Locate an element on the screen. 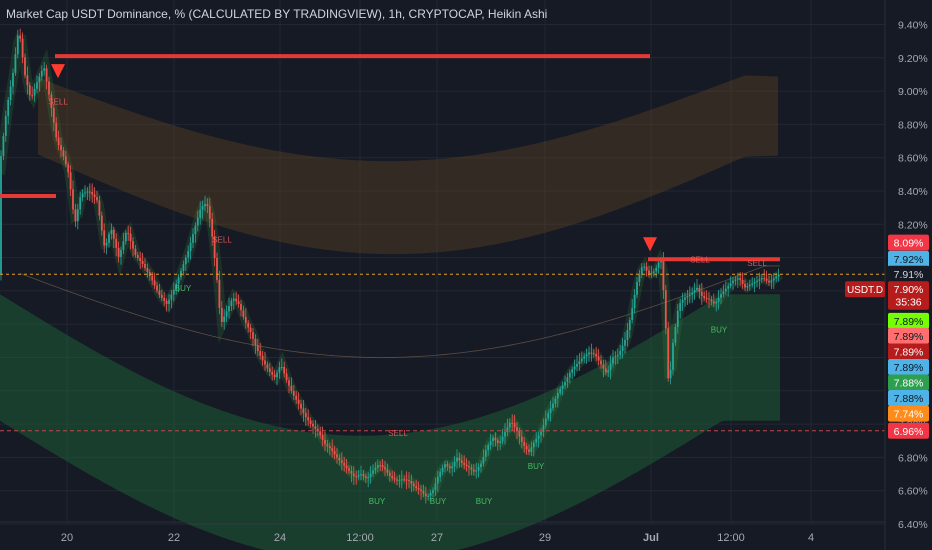 The height and width of the screenshot is (550, 932). price-label-text: 7.88% is located at coordinates (909, 399).